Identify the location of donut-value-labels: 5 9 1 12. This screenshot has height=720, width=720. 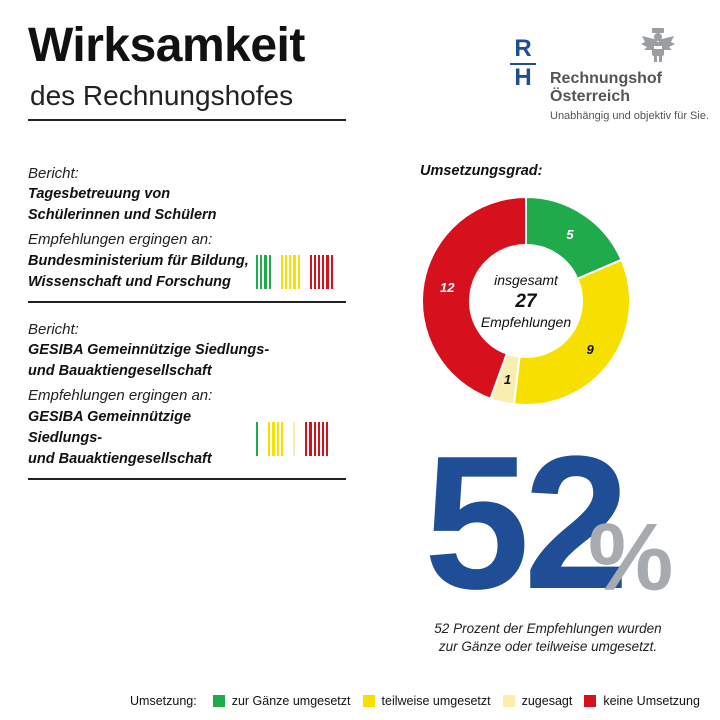
(517, 307).